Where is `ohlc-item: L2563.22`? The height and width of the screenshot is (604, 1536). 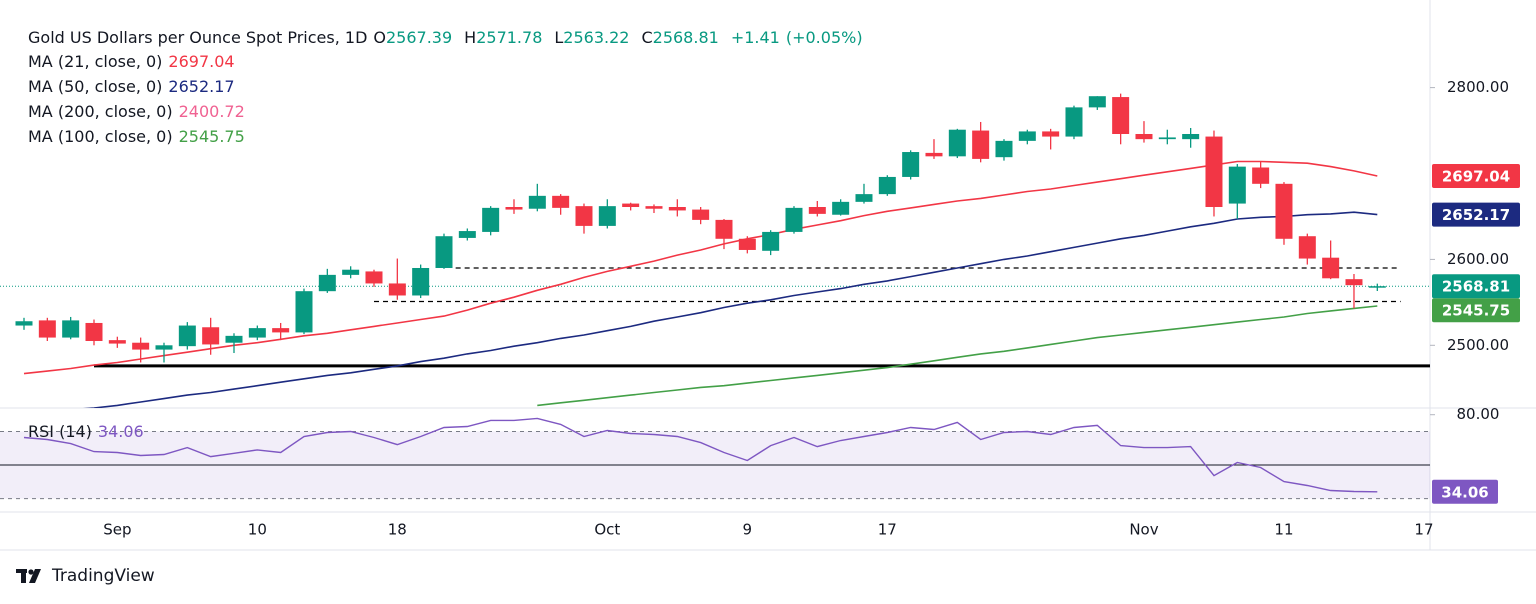
ohlc-item: L2563.22 is located at coordinates (594, 37).